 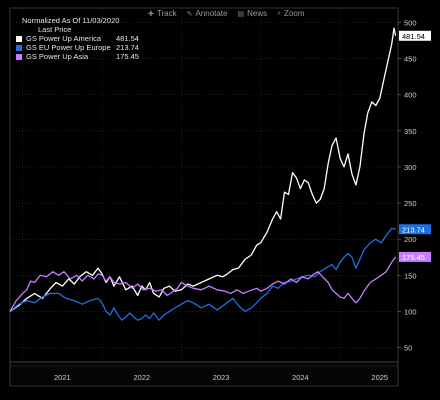 I want to click on legend-item-asia: GS Power Up Asia 175.45, so click(x=77, y=56).